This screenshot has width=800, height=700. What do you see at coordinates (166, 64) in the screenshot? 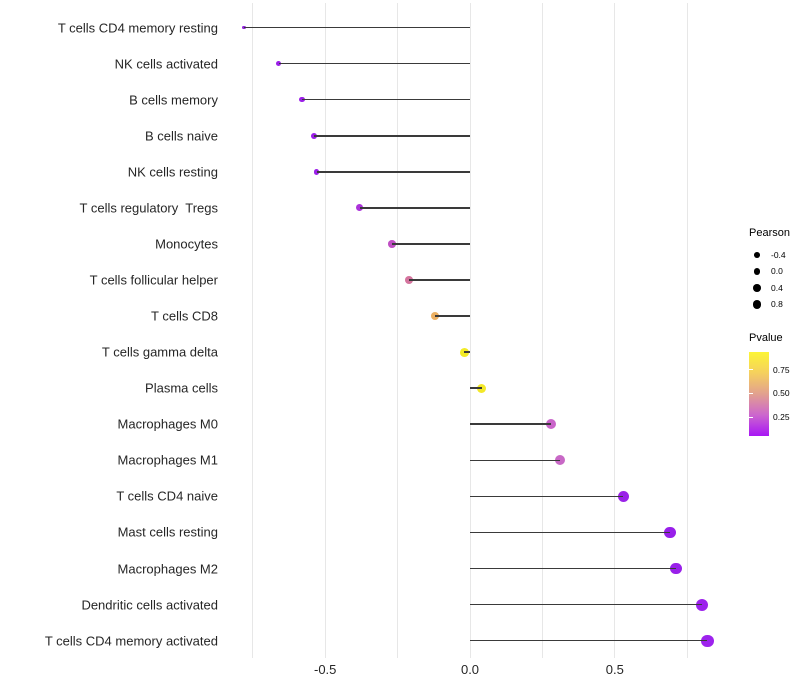
I see `y-axis-label: NK cells activated` at bounding box center [166, 64].